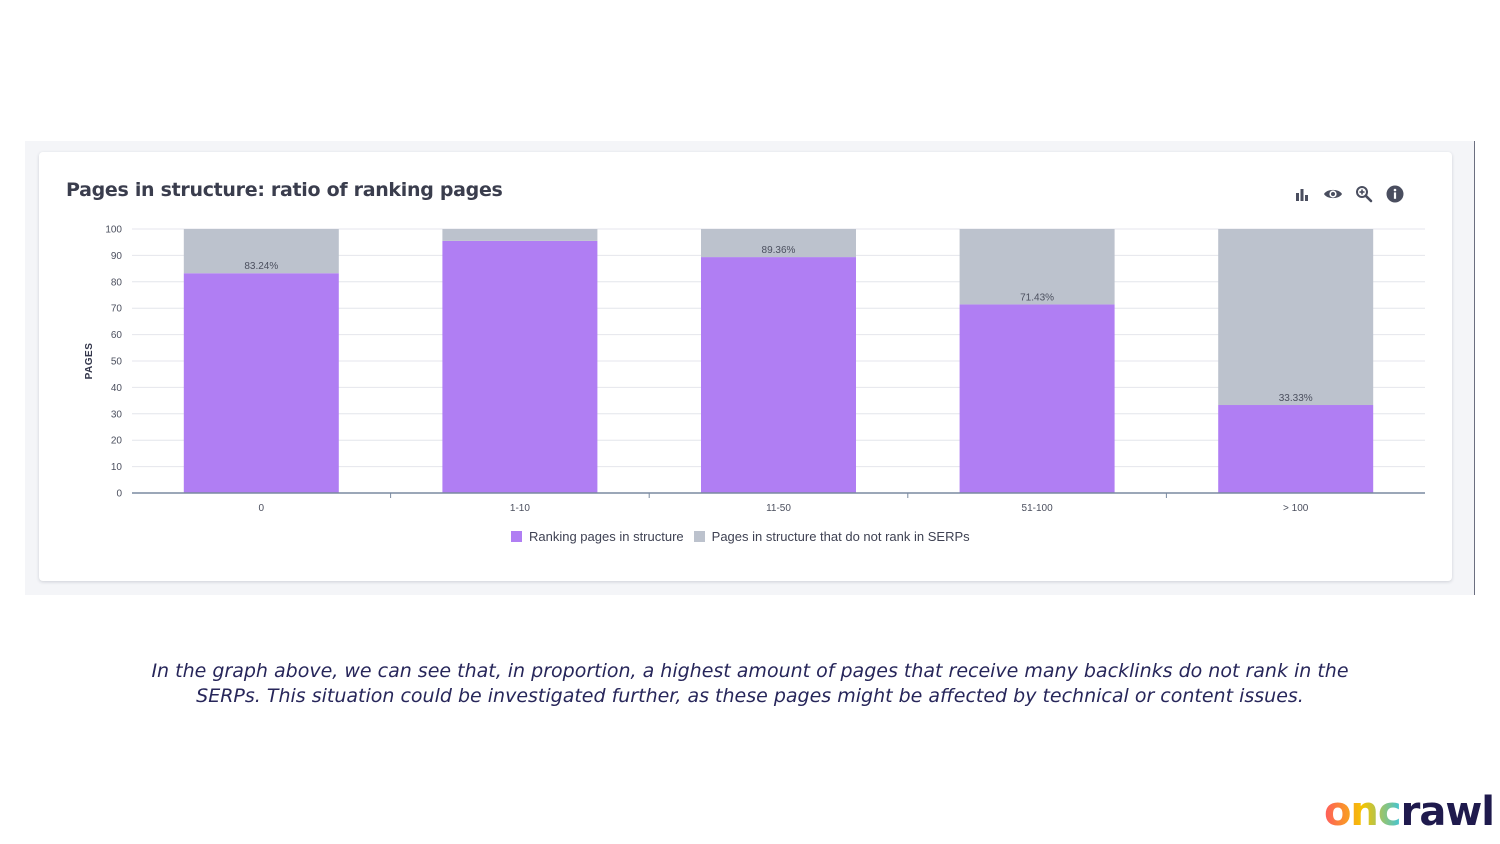  Describe the element at coordinates (262, 508) in the screenshot. I see `x-tick-label: 0` at that location.